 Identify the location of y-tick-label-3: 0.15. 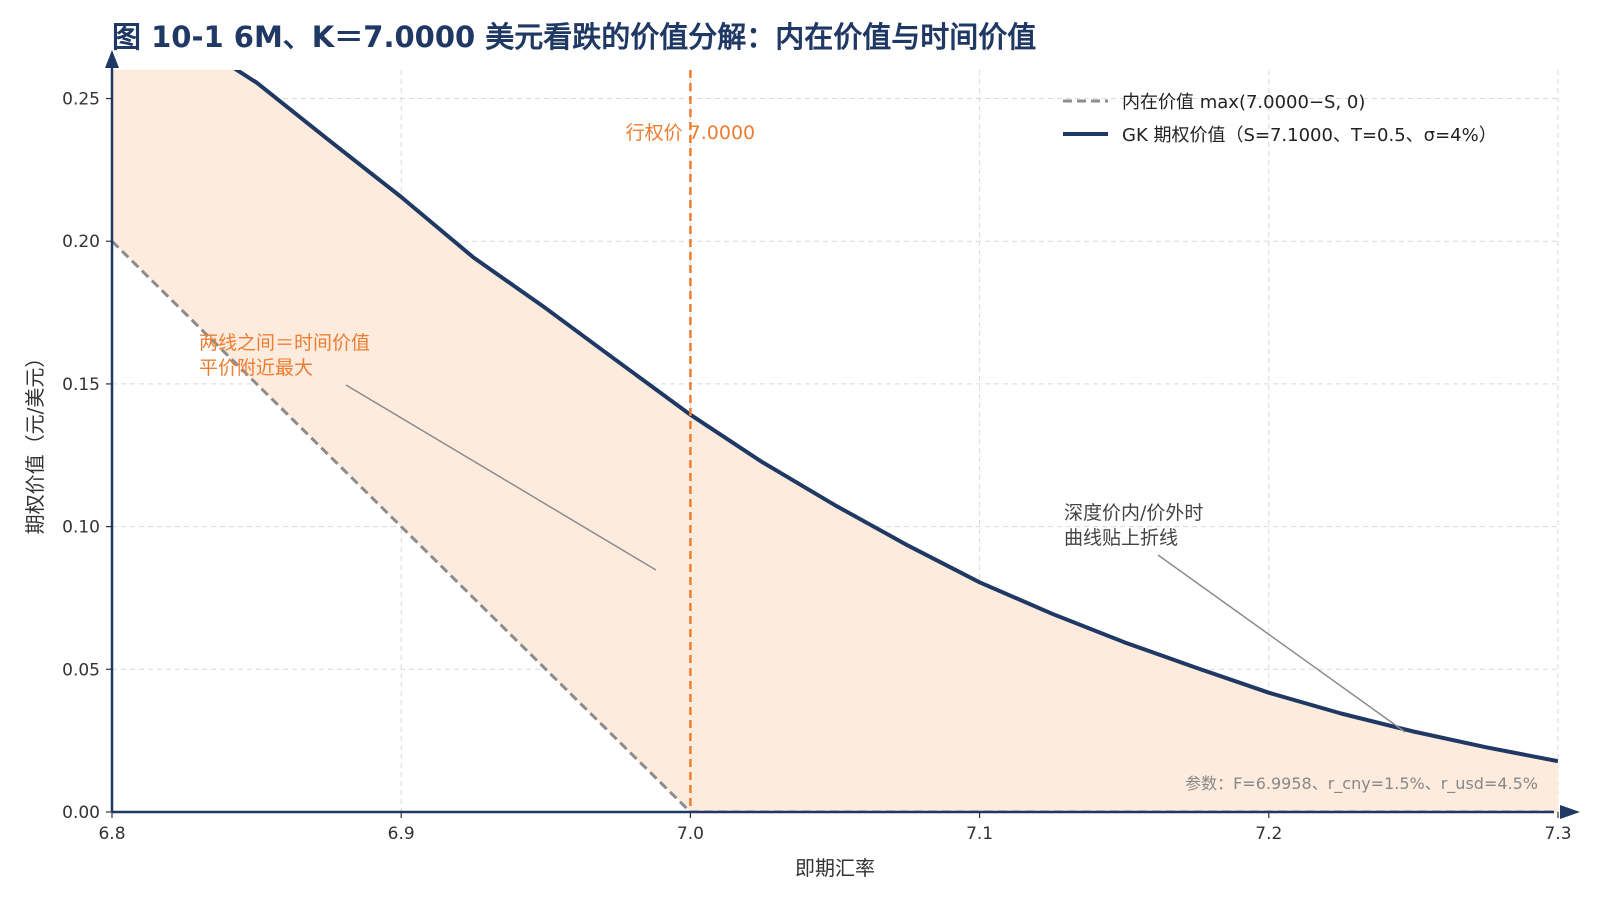
(81, 385).